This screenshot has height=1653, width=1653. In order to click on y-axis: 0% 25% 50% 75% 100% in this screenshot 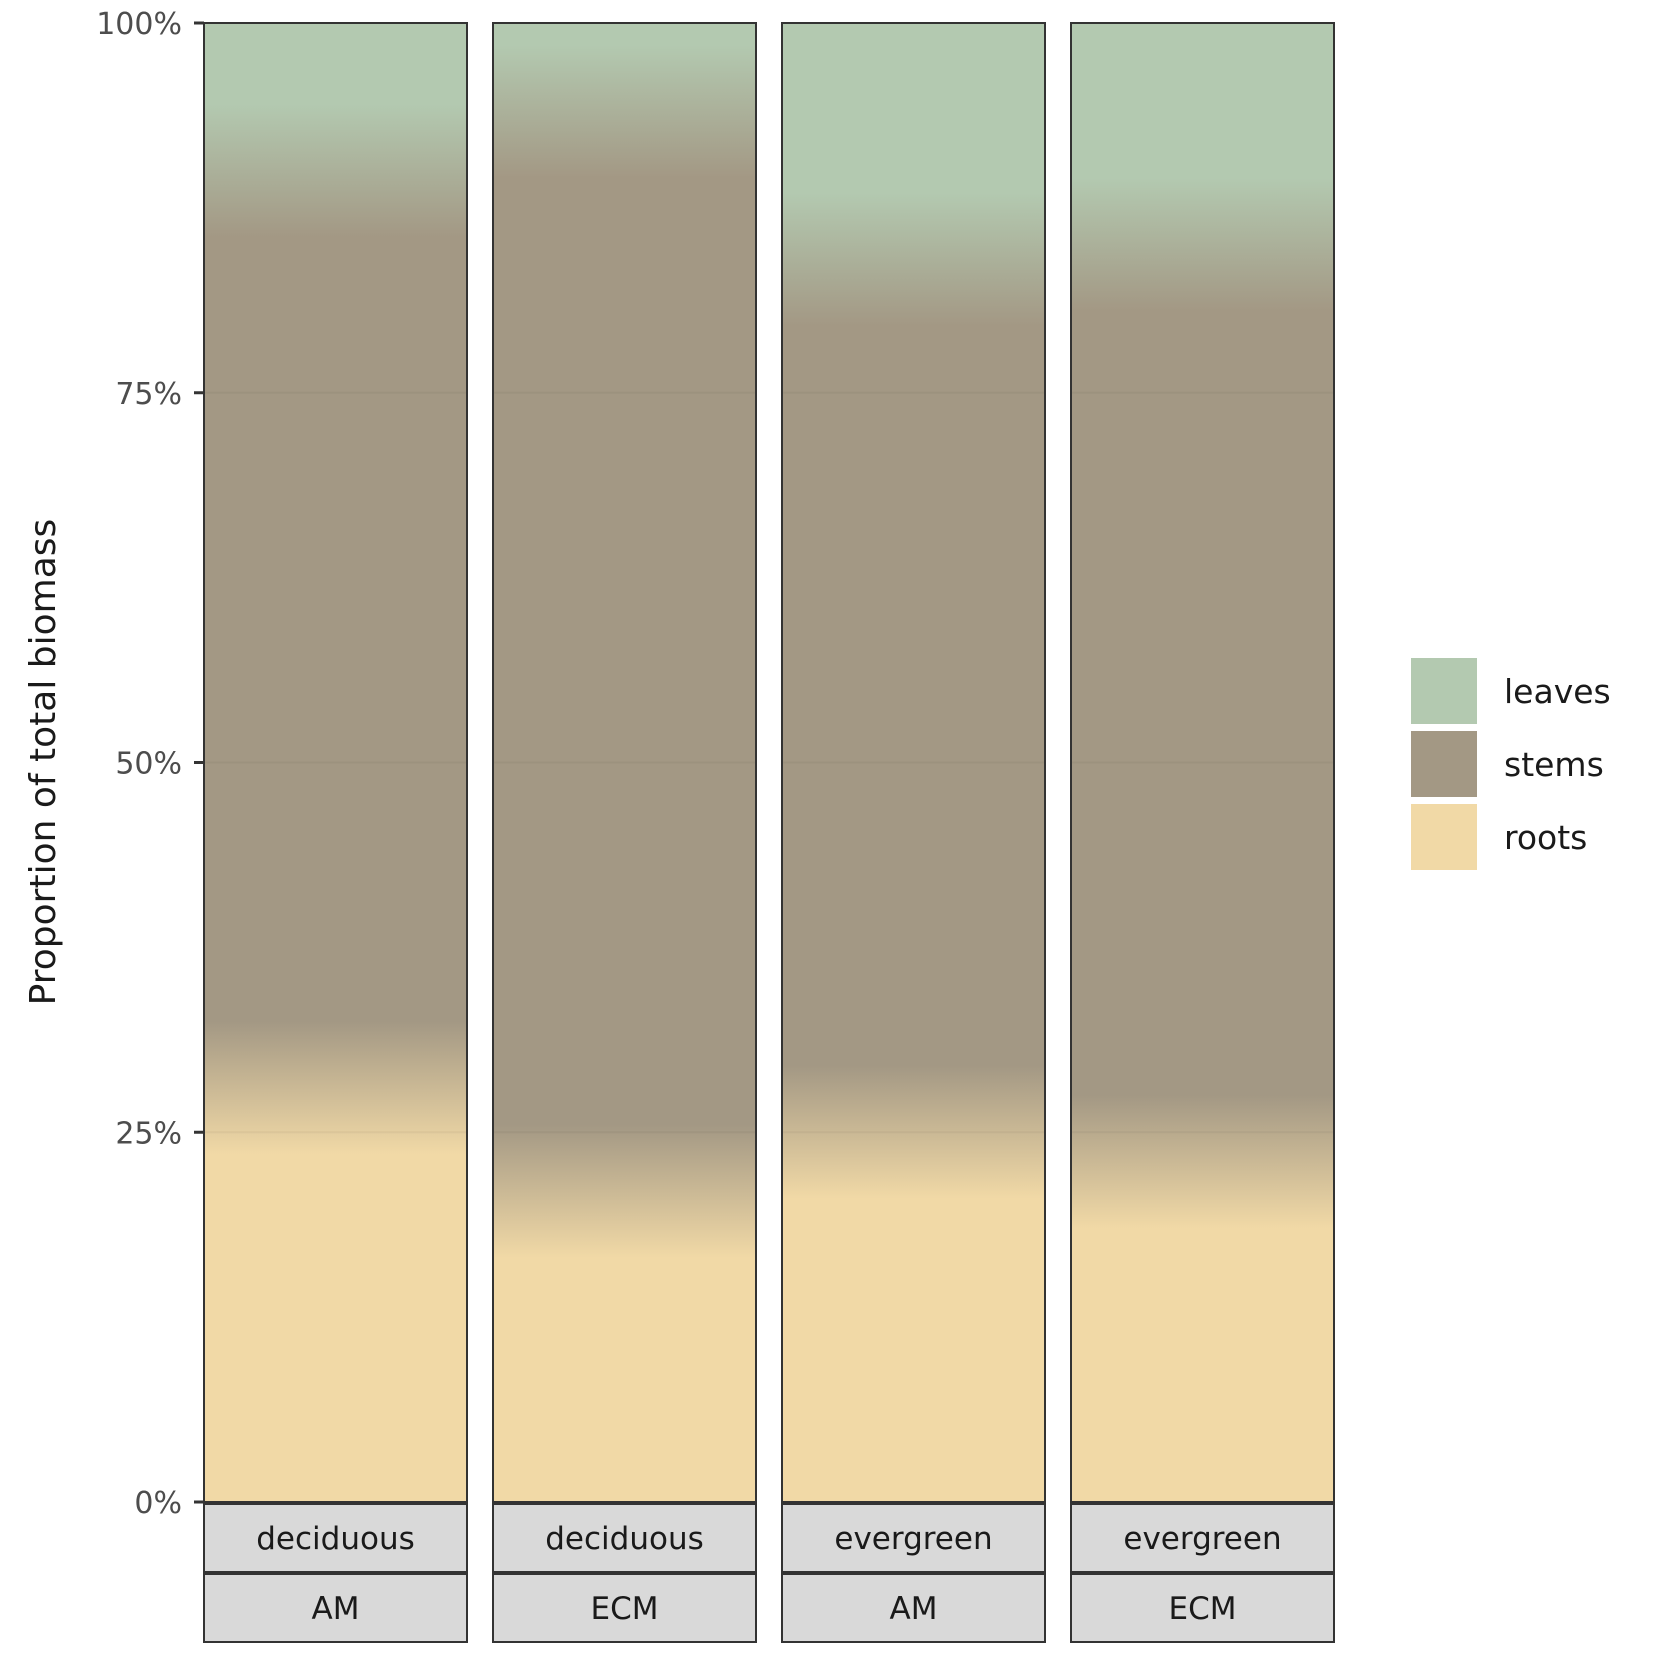, I will do `click(150, 764)`.